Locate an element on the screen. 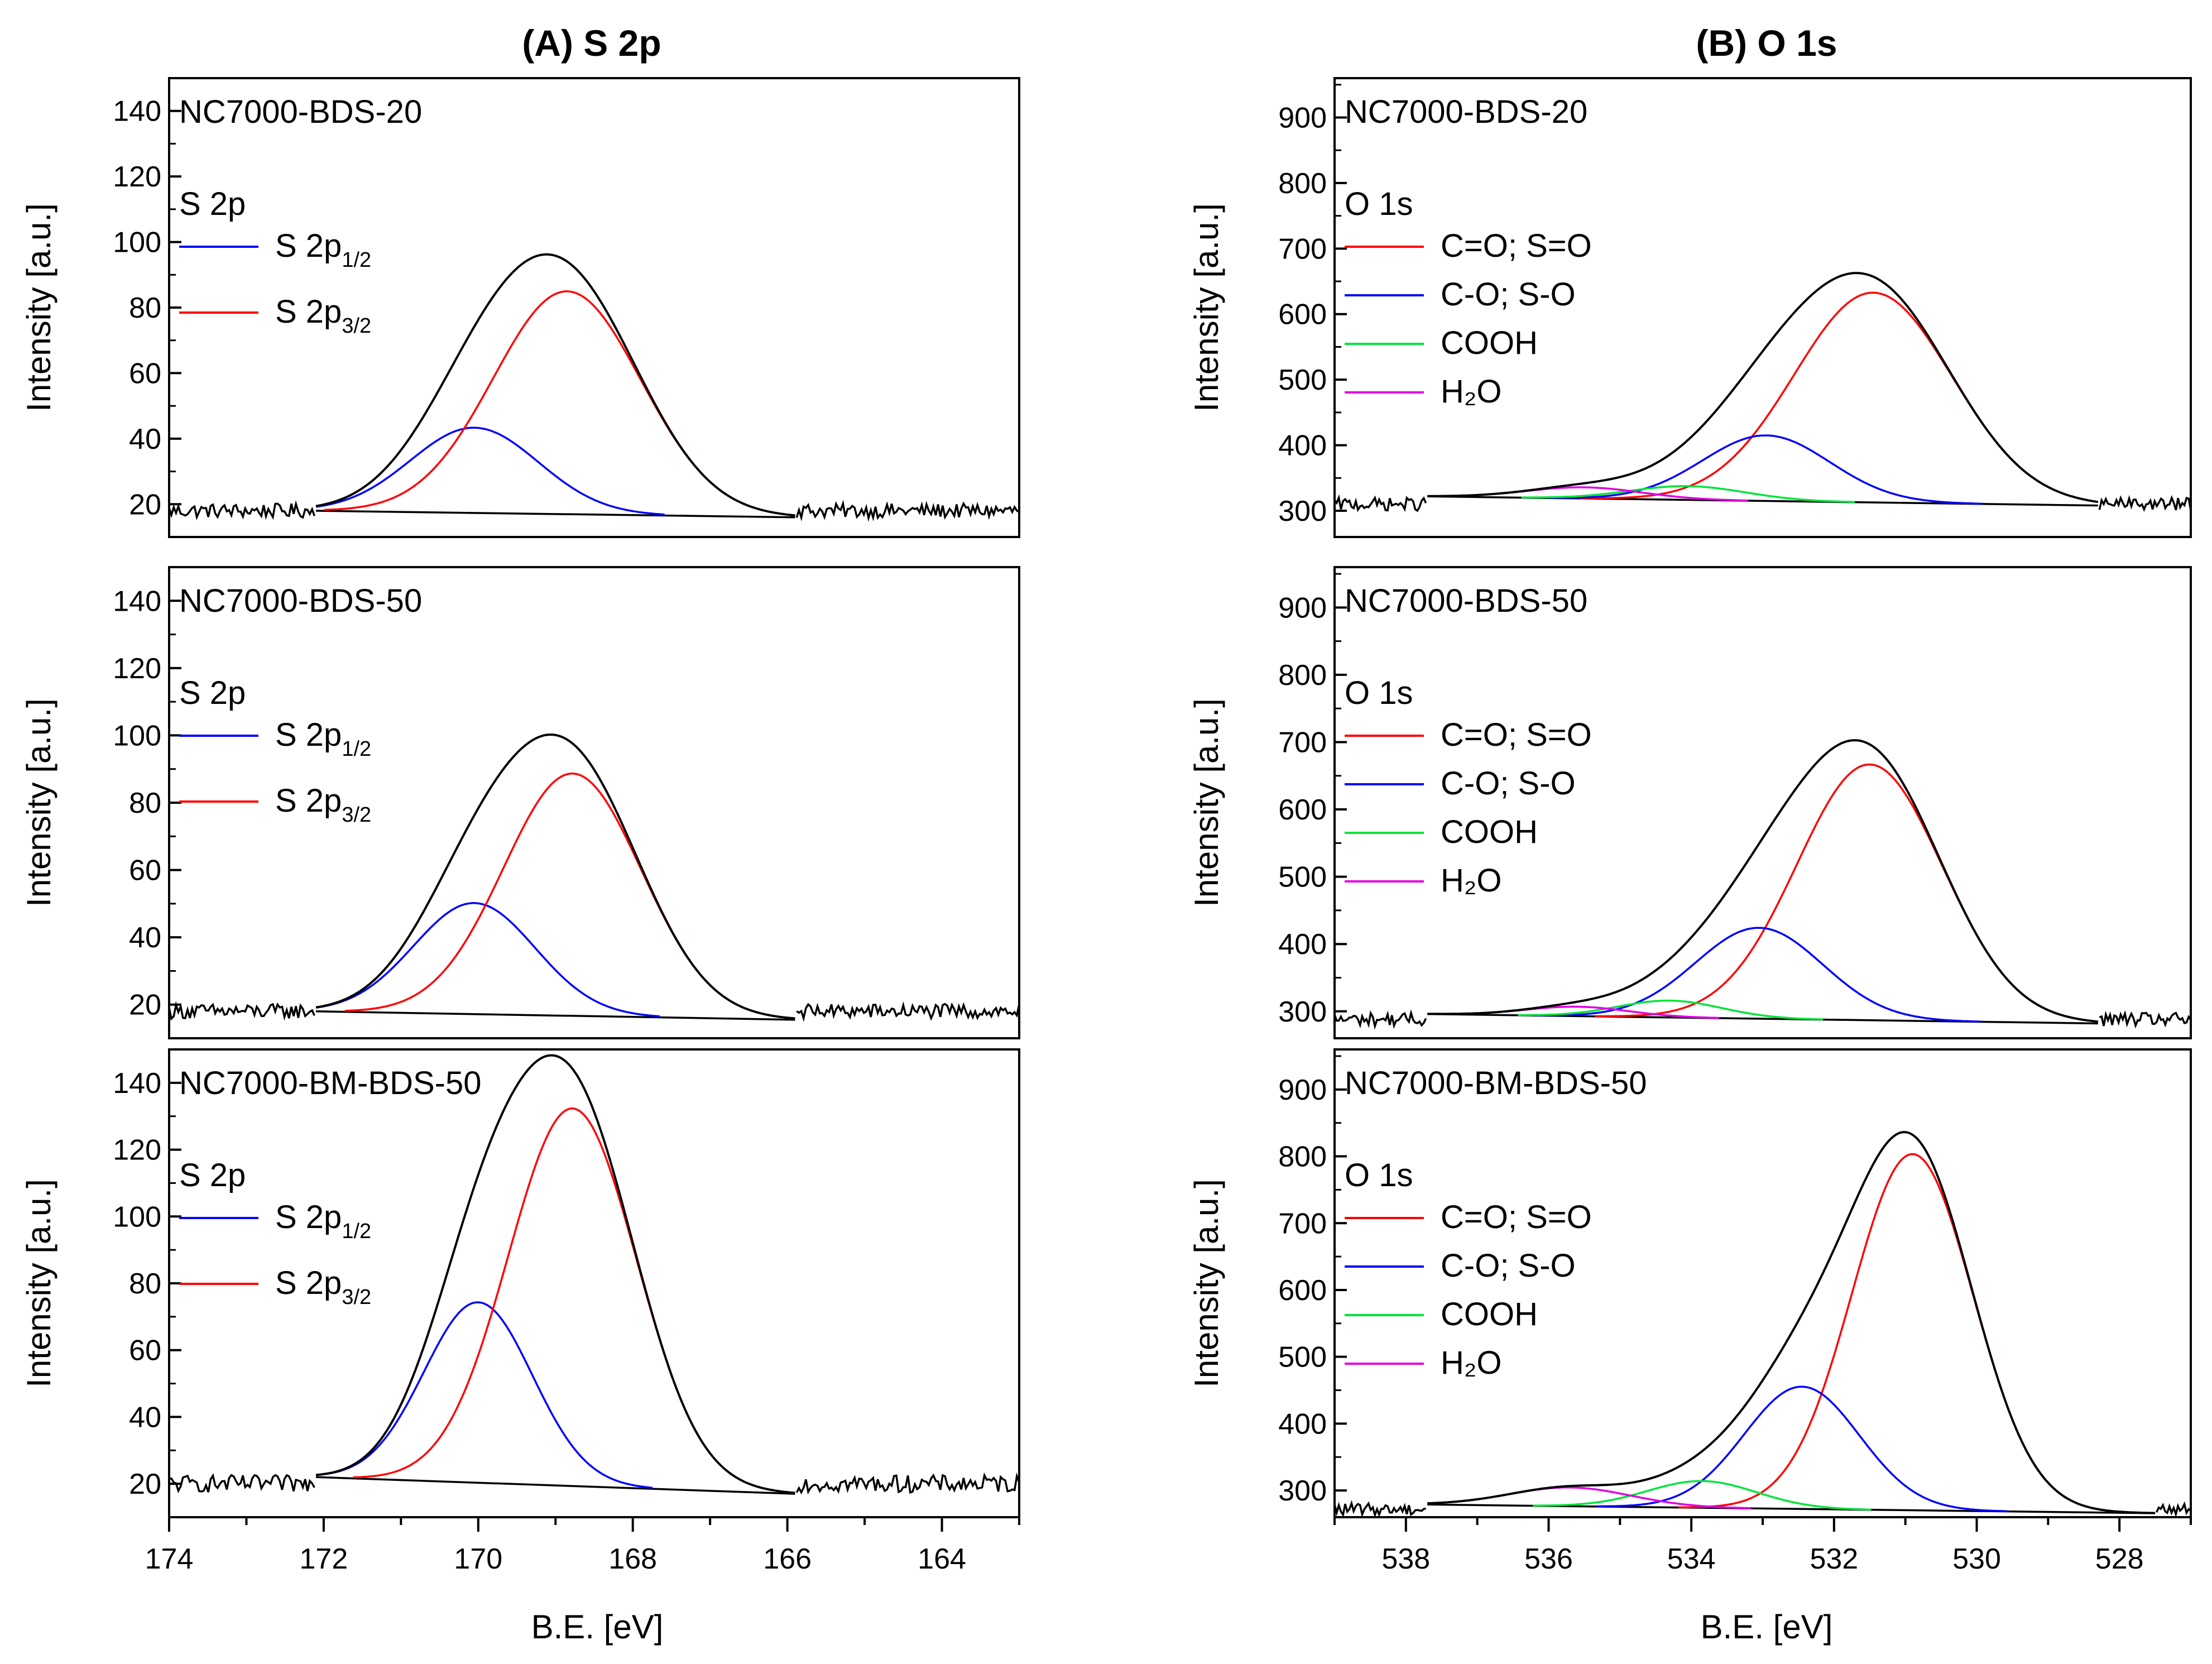 The image size is (2212, 1664). legend-title: S 2p is located at coordinates (213, 204).